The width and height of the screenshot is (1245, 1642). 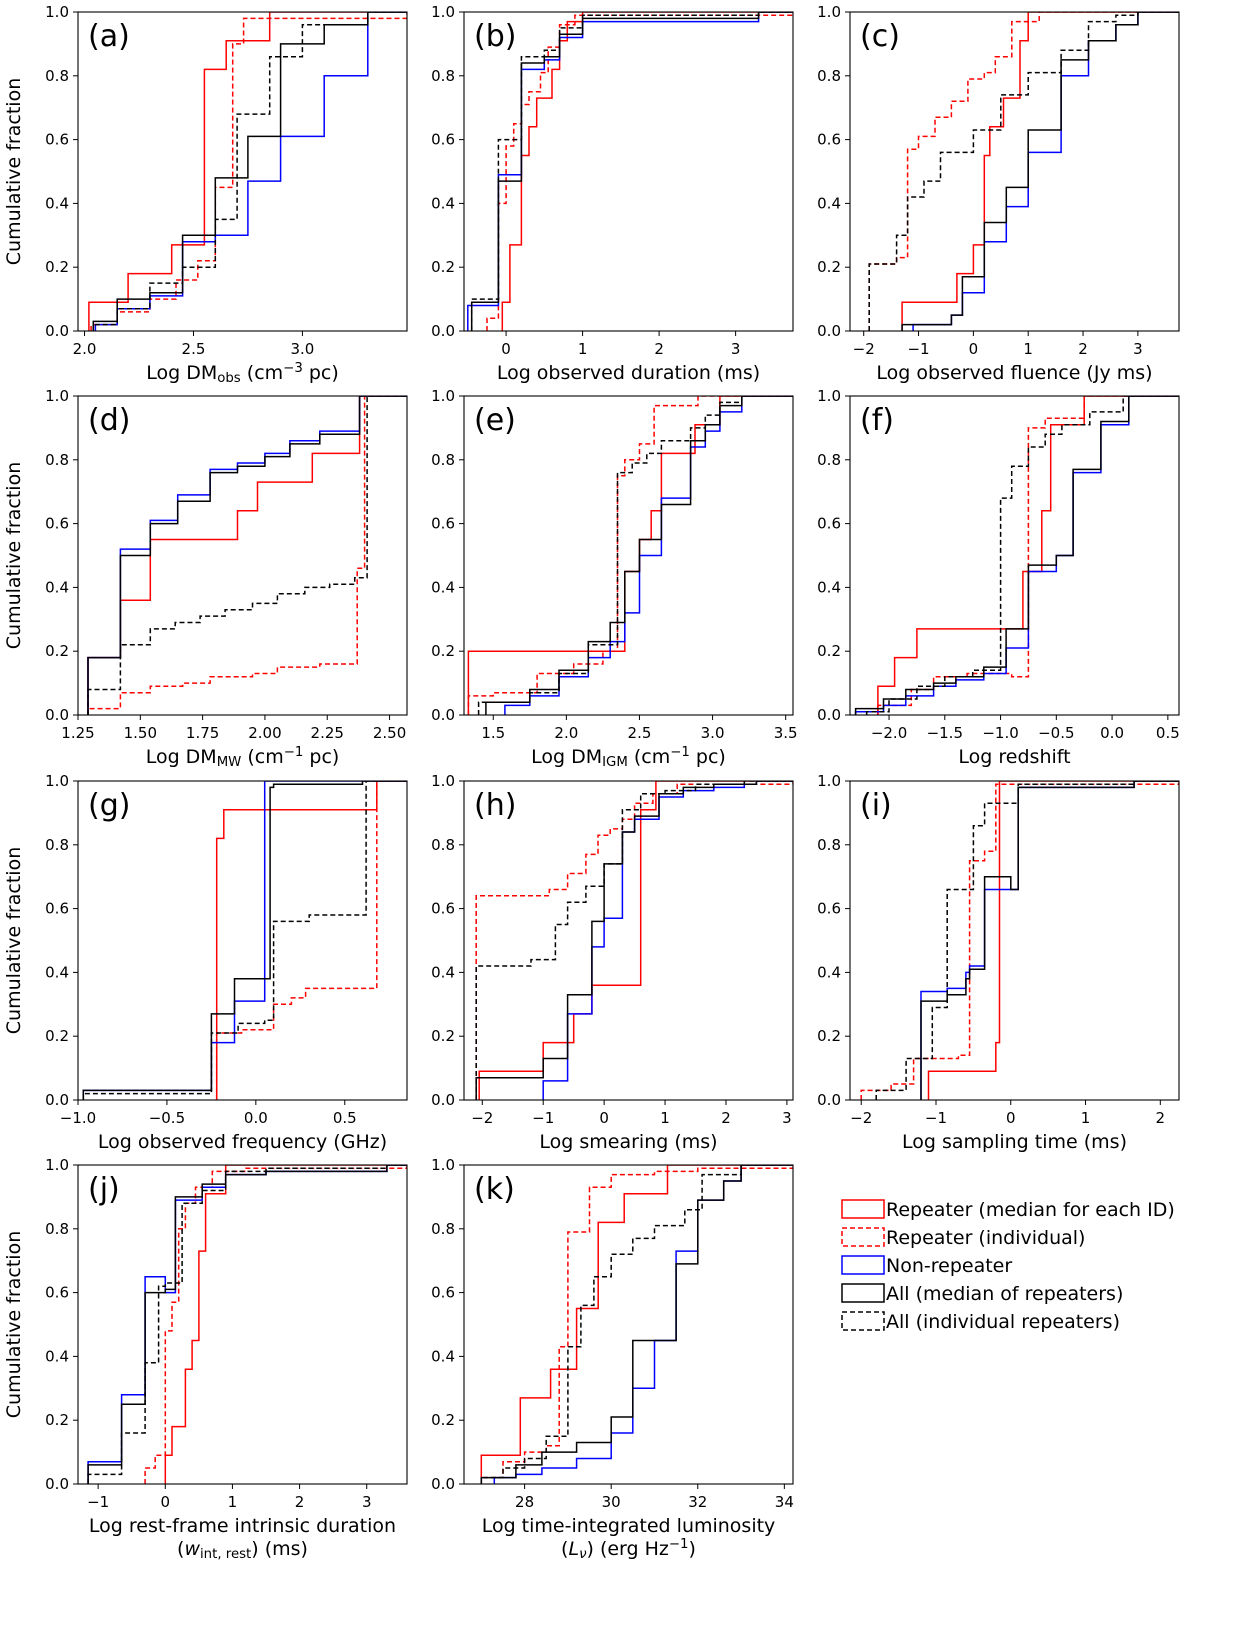 I want to click on x-tick-label: 2.00, so click(x=264, y=733).